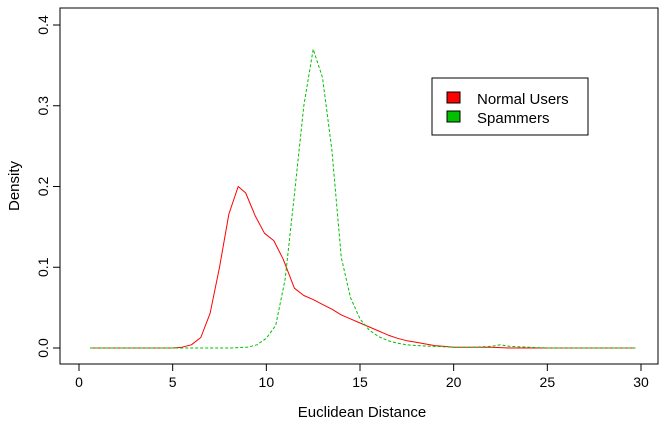  Describe the element at coordinates (453, 116) in the screenshot. I see `legend-swatch-spammers` at that location.